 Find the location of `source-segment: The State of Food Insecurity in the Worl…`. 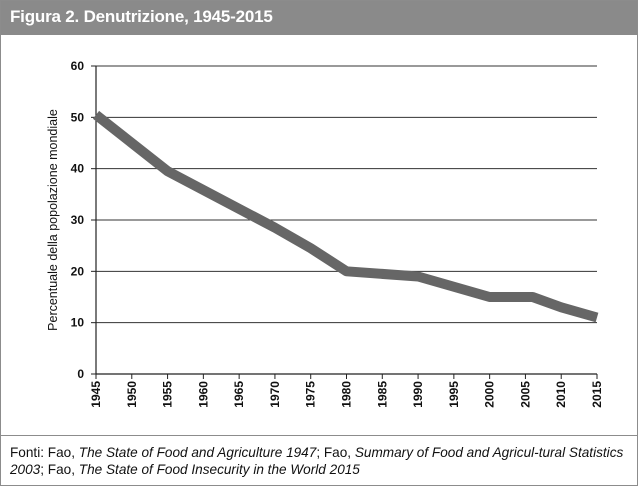

source-segment: The State of Food Insecurity in the Worl… is located at coordinates (219, 469).